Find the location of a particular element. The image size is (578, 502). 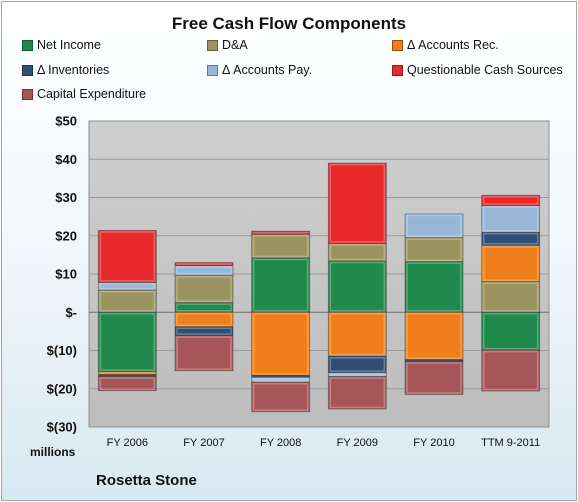

x-tick-label: FY 2008 is located at coordinates (280, 443).